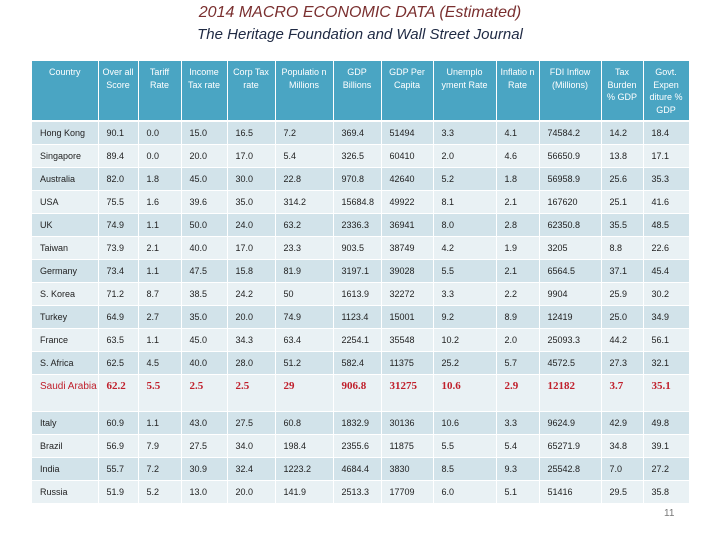 The image size is (720, 540). Describe the element at coordinates (251, 317) in the screenshot. I see `value-cell: 20.0` at that location.